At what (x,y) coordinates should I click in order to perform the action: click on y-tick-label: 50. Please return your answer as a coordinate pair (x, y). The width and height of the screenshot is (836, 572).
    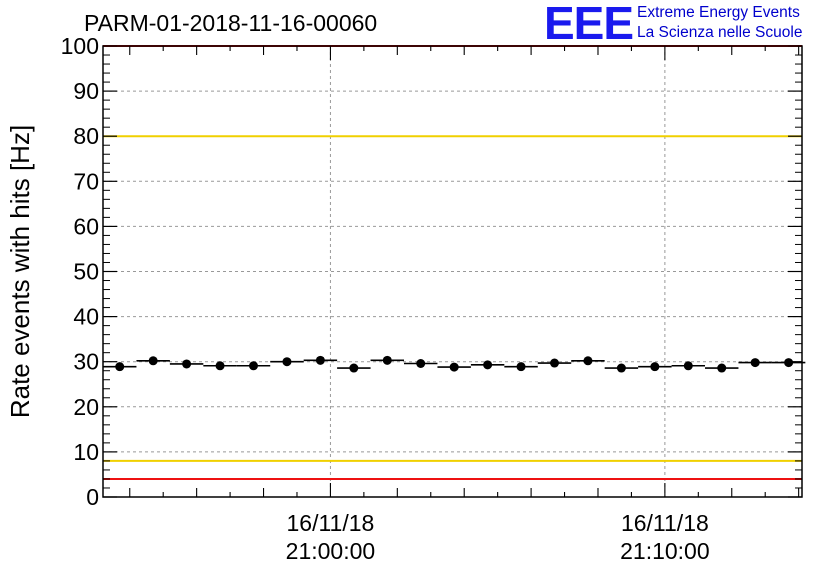
    Looking at the image, I should click on (86, 272).